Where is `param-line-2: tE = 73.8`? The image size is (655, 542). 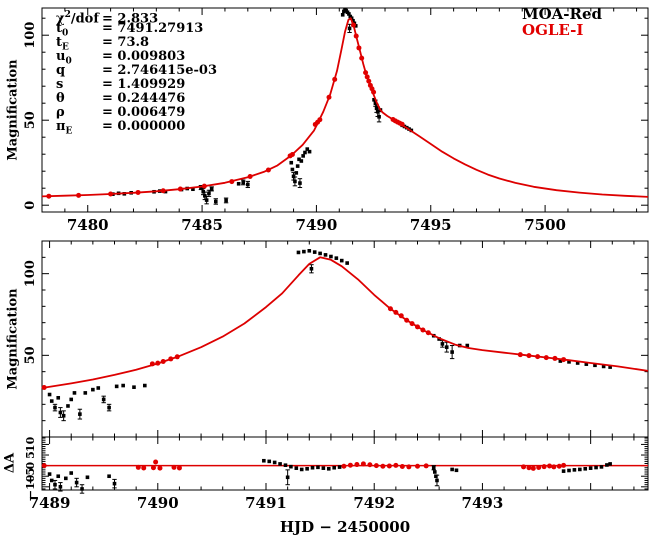 param-line-2: tE = 73.8 is located at coordinates (103, 44).